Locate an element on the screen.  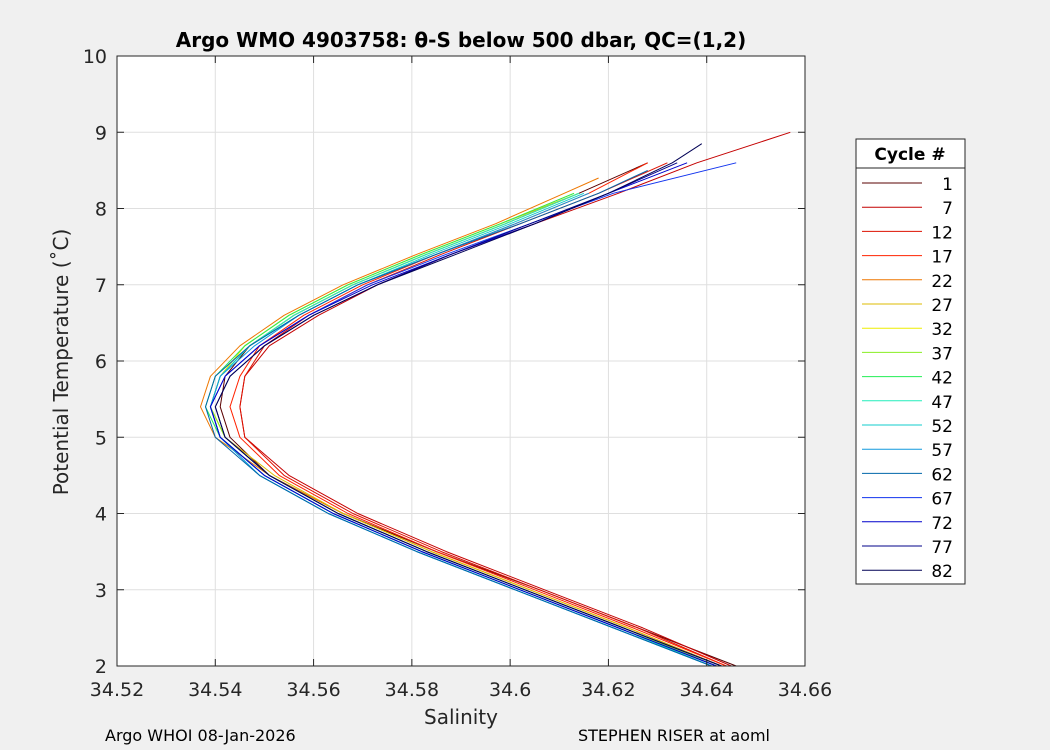
x-tick-label: 34.56 is located at coordinates (313, 690).